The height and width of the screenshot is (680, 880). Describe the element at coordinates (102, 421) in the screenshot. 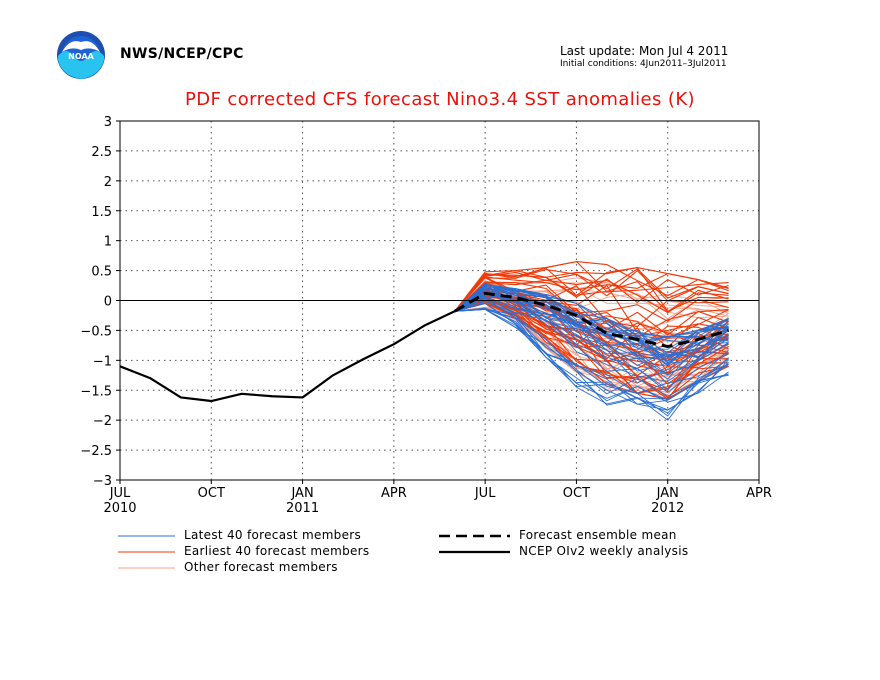

I see `y-tick-label: −2` at that location.